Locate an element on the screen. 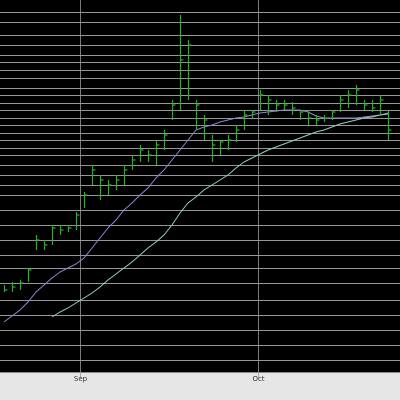 The height and width of the screenshot is (400, 400). x-tick-label: Sep is located at coordinates (81, 379).